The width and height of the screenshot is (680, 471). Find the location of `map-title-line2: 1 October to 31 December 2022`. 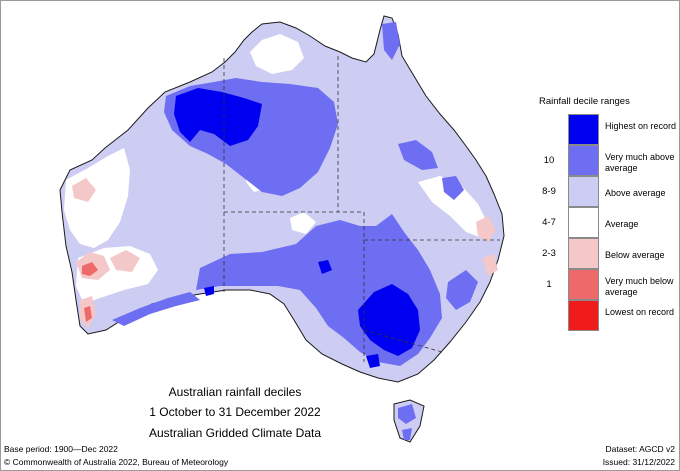

map-title-line2: 1 October to 31 December 2022 is located at coordinates (235, 412).